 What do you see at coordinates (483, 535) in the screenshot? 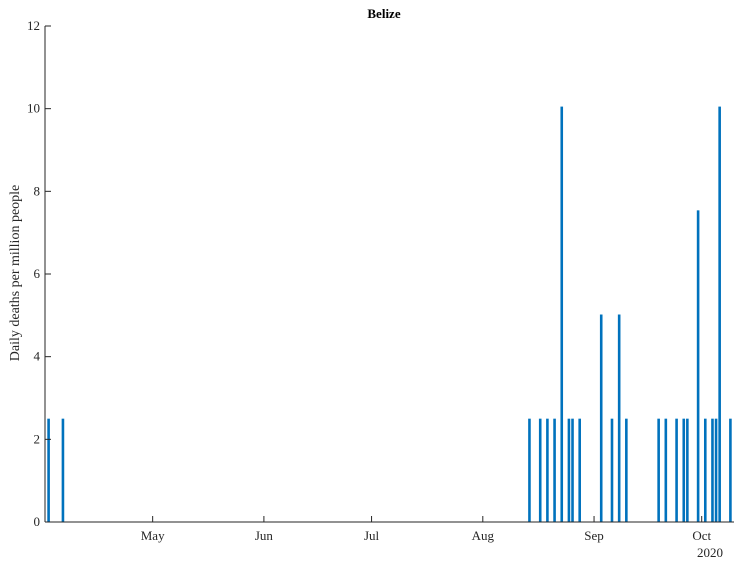
I see `x-tick-label: Aug` at bounding box center [483, 535].